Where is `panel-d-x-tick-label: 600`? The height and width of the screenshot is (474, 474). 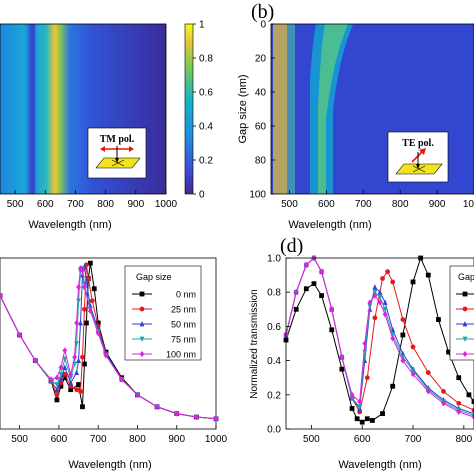
panel-d-x-tick-label: 600 is located at coordinates (362, 439).